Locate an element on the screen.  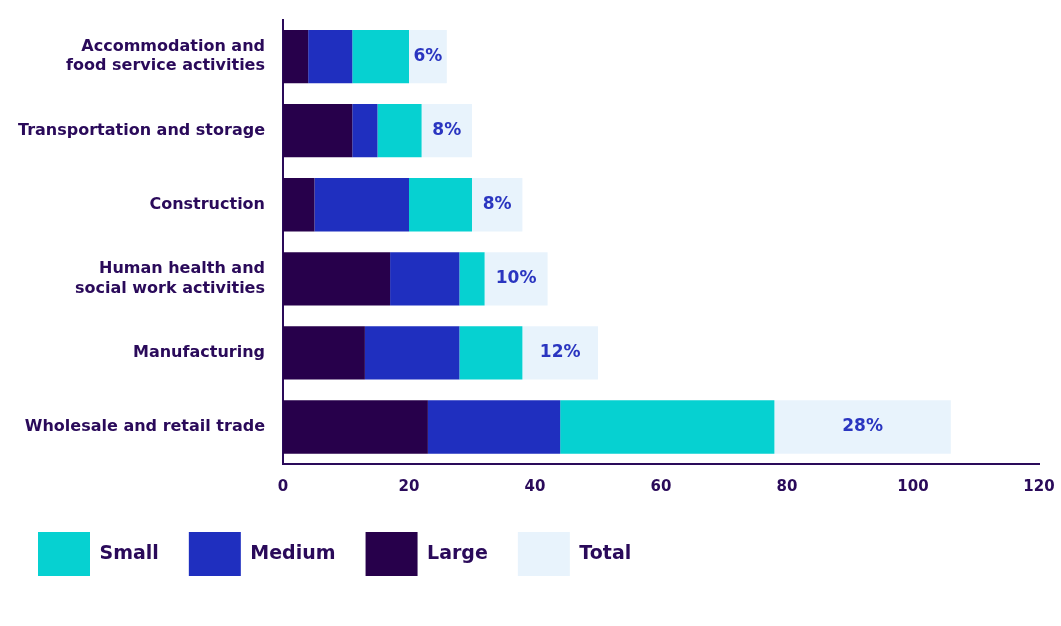
x-tick-label: 120 is located at coordinates (1039, 485).